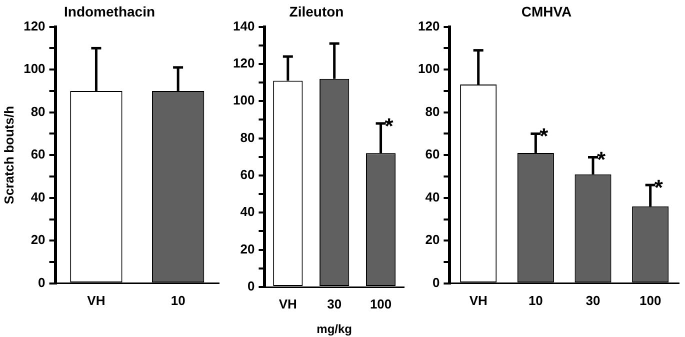  What do you see at coordinates (8, 155) in the screenshot?
I see `y-axis-title: Scratch bouts/h` at bounding box center [8, 155].